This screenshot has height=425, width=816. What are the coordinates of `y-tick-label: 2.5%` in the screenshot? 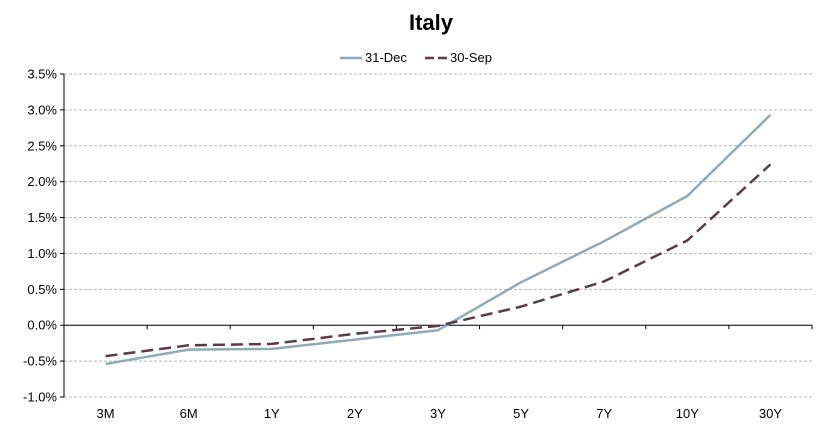 It's located at (42, 145).